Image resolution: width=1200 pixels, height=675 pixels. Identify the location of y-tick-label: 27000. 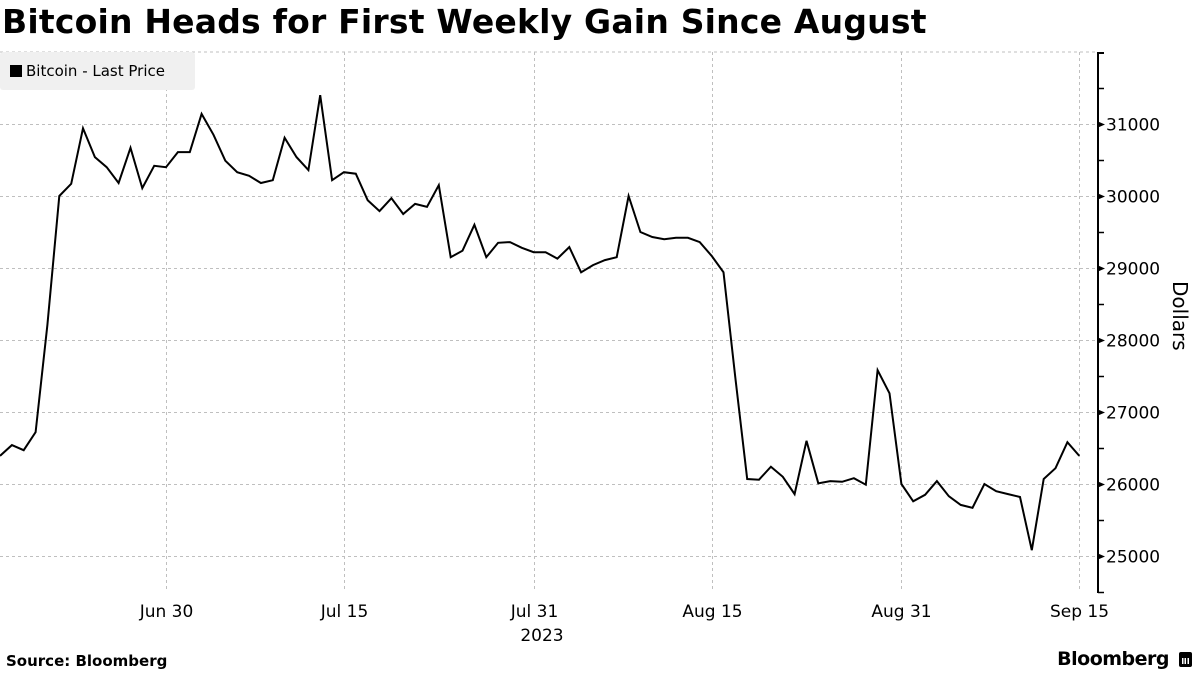
(1133, 414).